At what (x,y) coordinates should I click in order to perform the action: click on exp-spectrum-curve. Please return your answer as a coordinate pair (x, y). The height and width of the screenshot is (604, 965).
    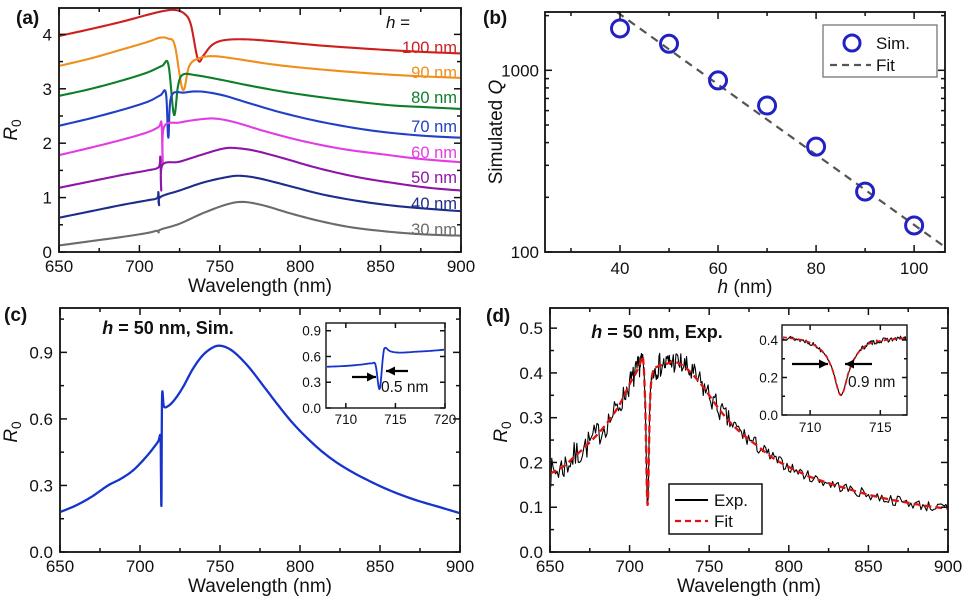
    Looking at the image, I should click on (749, 432).